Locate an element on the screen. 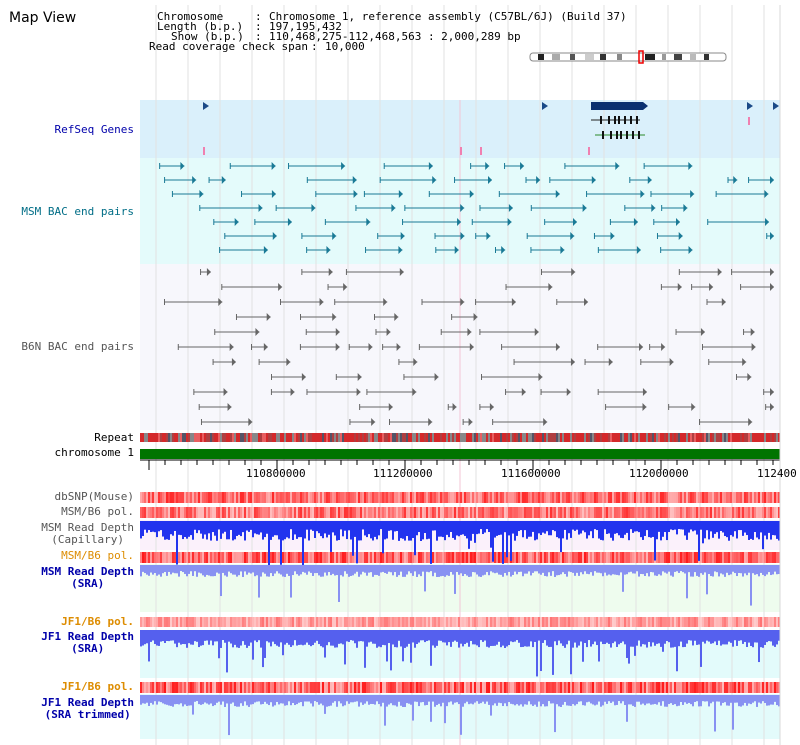  track-label-b6n-bac: B6N BAC end pairs is located at coordinates (77, 346).